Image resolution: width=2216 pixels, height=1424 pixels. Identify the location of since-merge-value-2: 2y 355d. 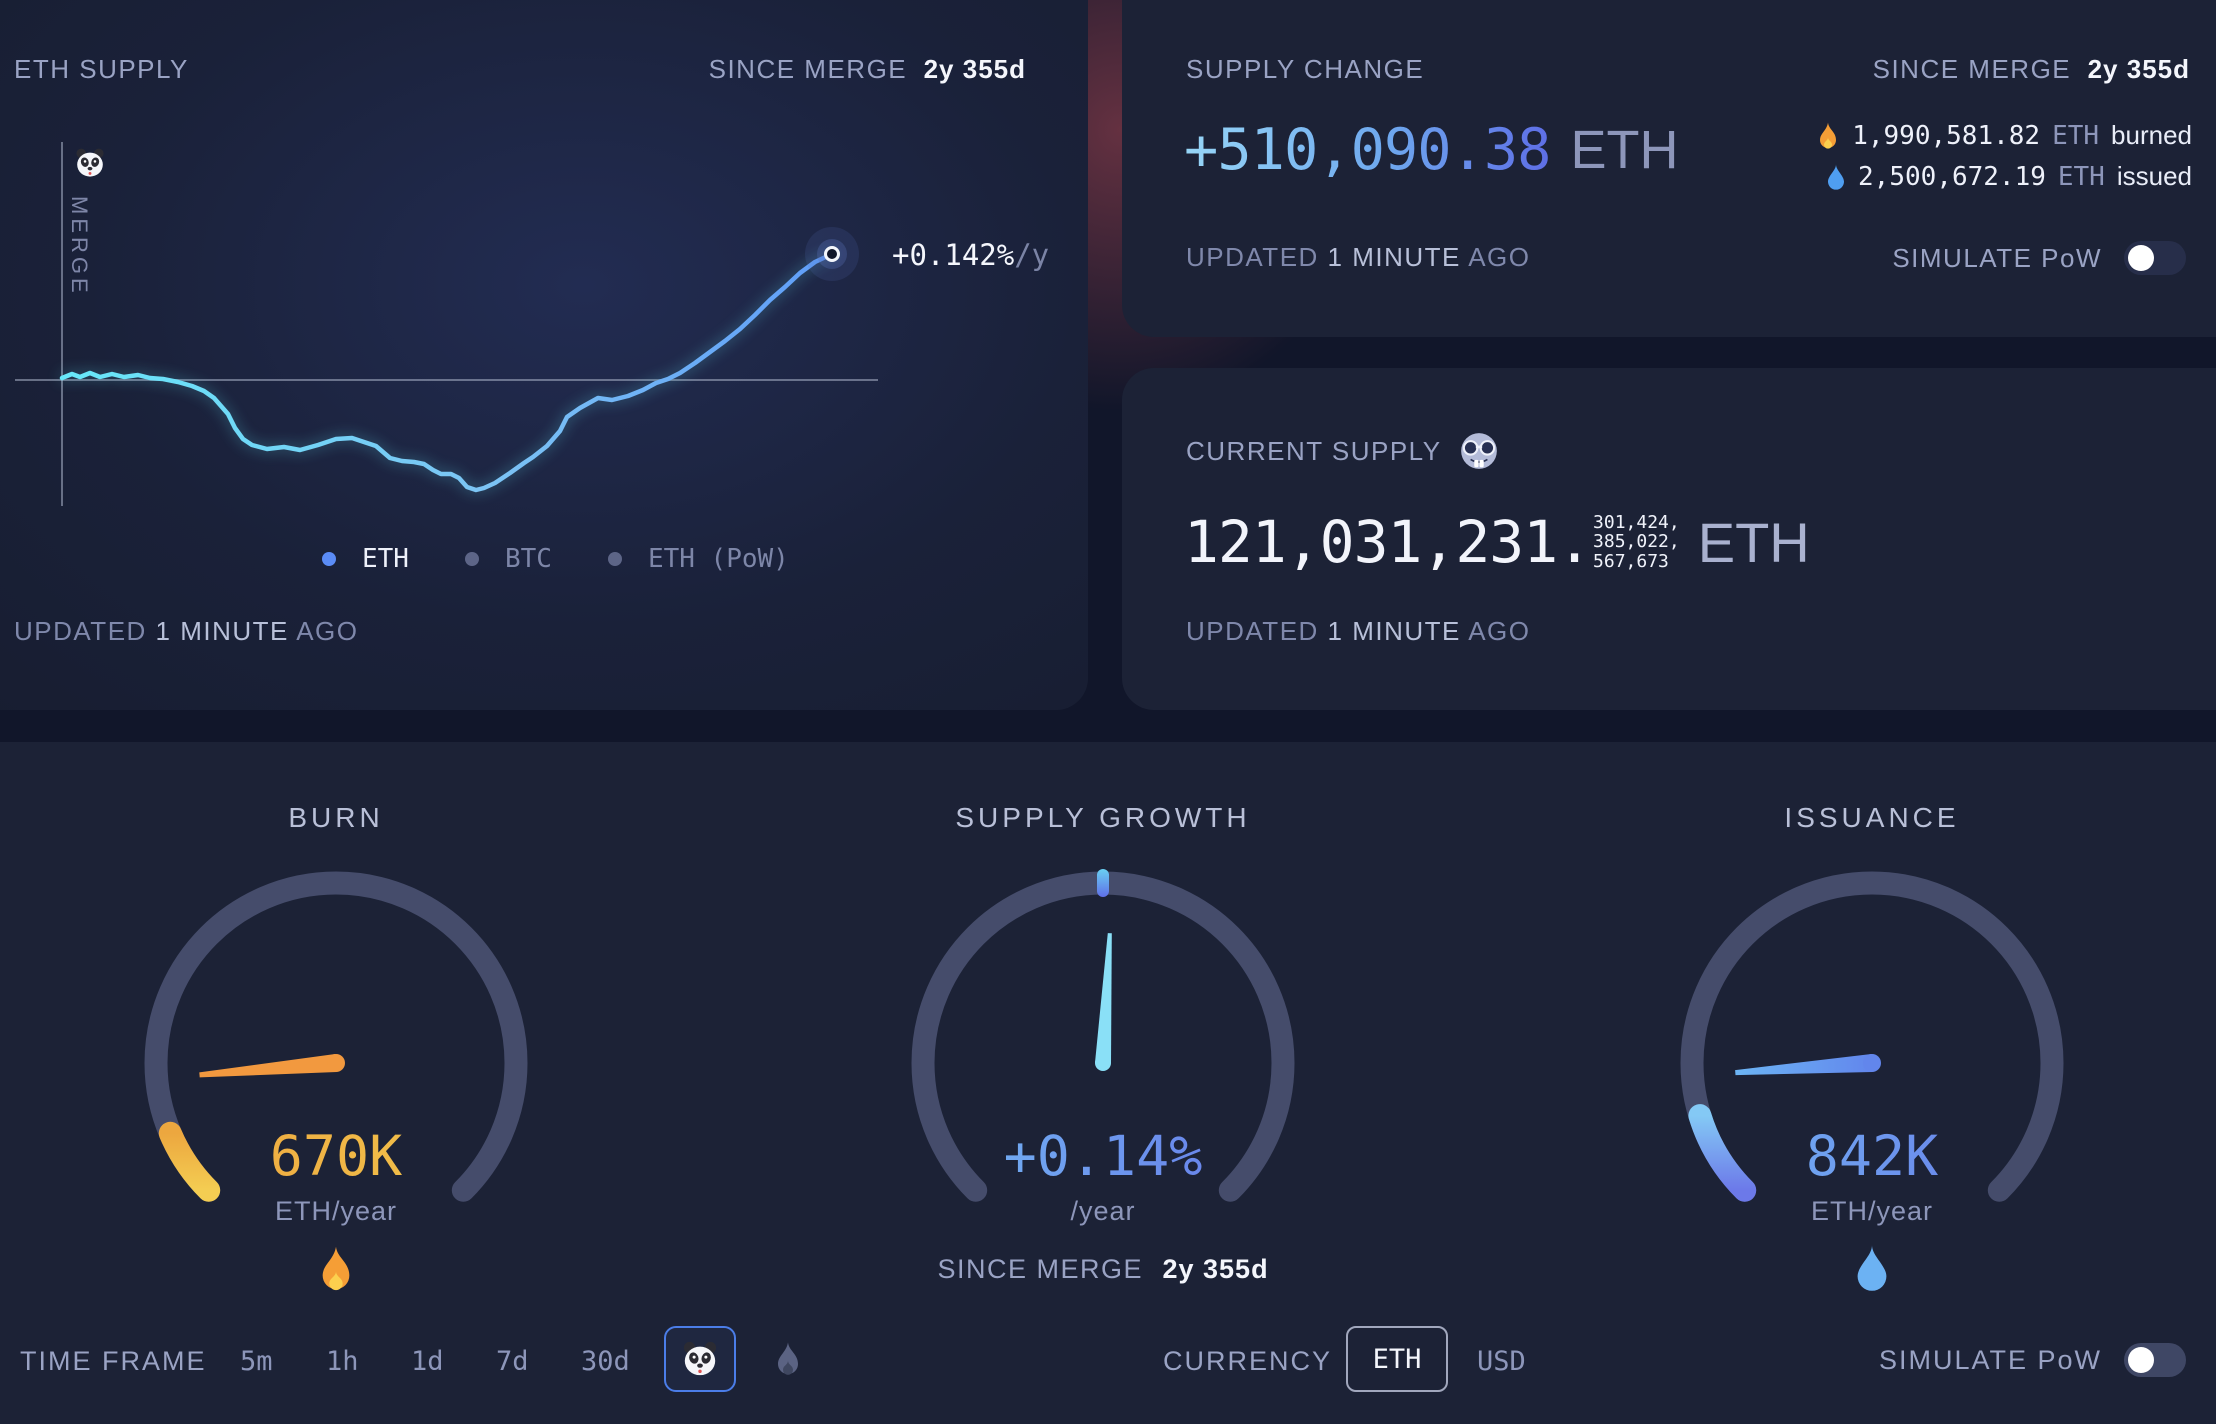
(2138, 69).